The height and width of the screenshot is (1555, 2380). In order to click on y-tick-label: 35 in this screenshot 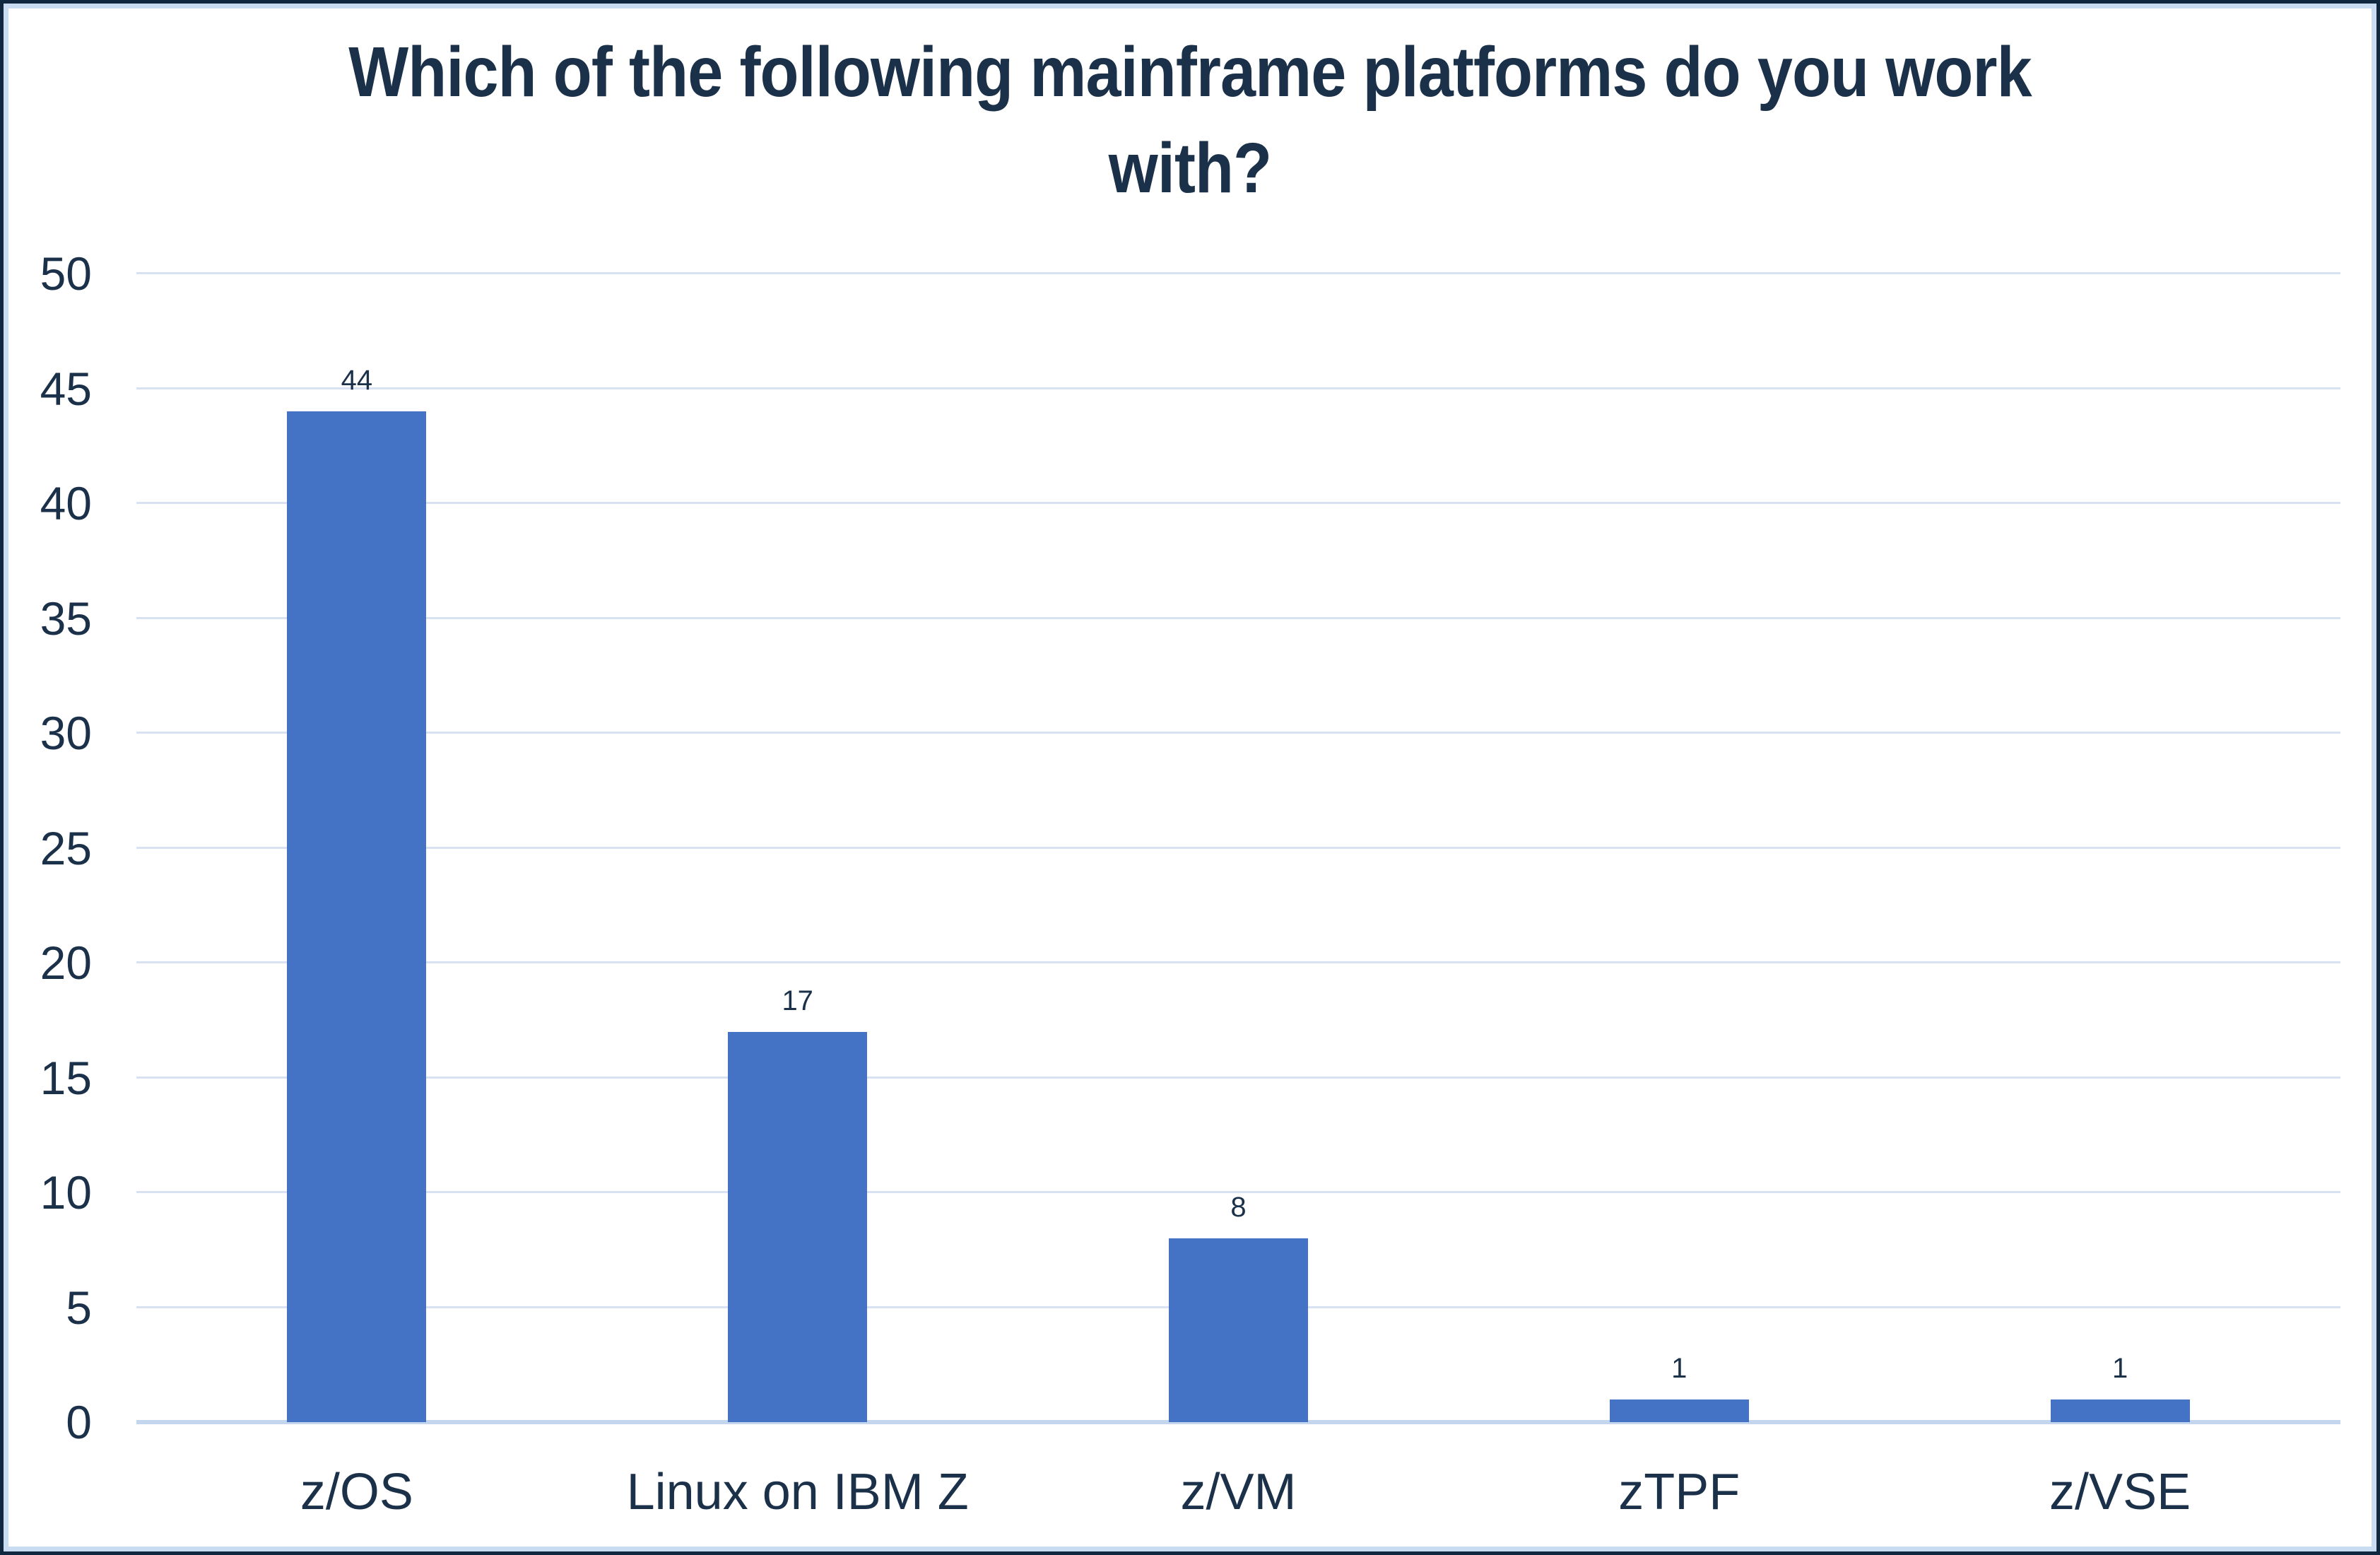, I will do `click(66, 618)`.